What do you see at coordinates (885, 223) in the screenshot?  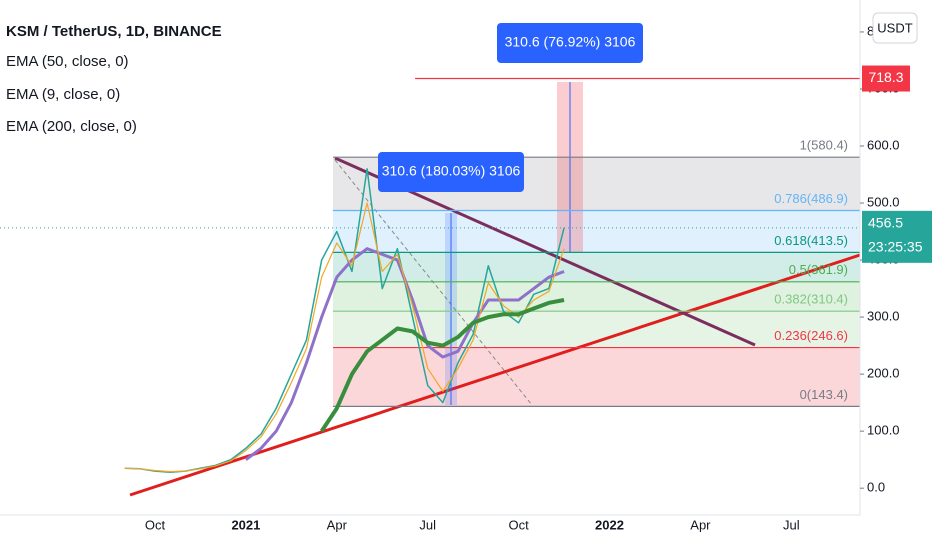 I see `last-price-label: 456.5` at bounding box center [885, 223].